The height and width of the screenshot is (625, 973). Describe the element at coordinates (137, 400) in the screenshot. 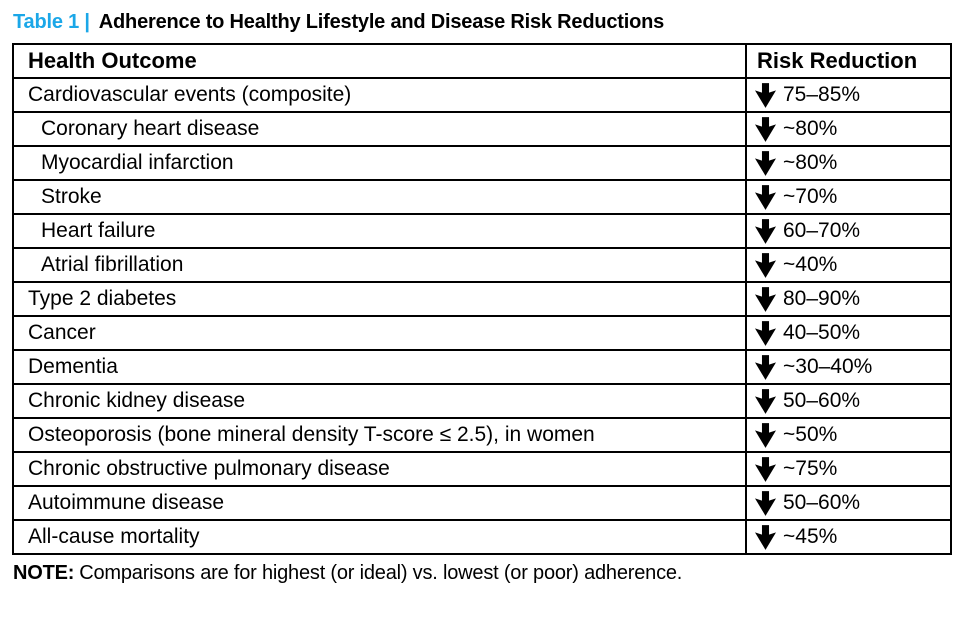

I see `health-outcome-label: Chronic kidney disease` at that location.